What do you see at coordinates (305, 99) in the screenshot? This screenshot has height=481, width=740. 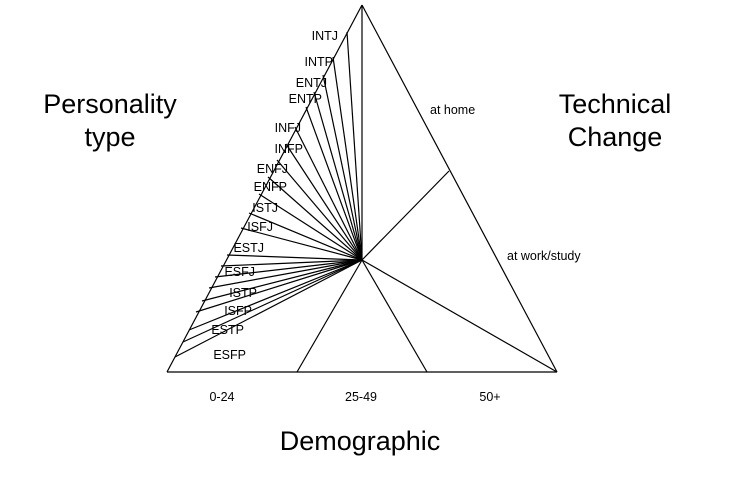 I see `personality-type-entp: ENTP` at bounding box center [305, 99].